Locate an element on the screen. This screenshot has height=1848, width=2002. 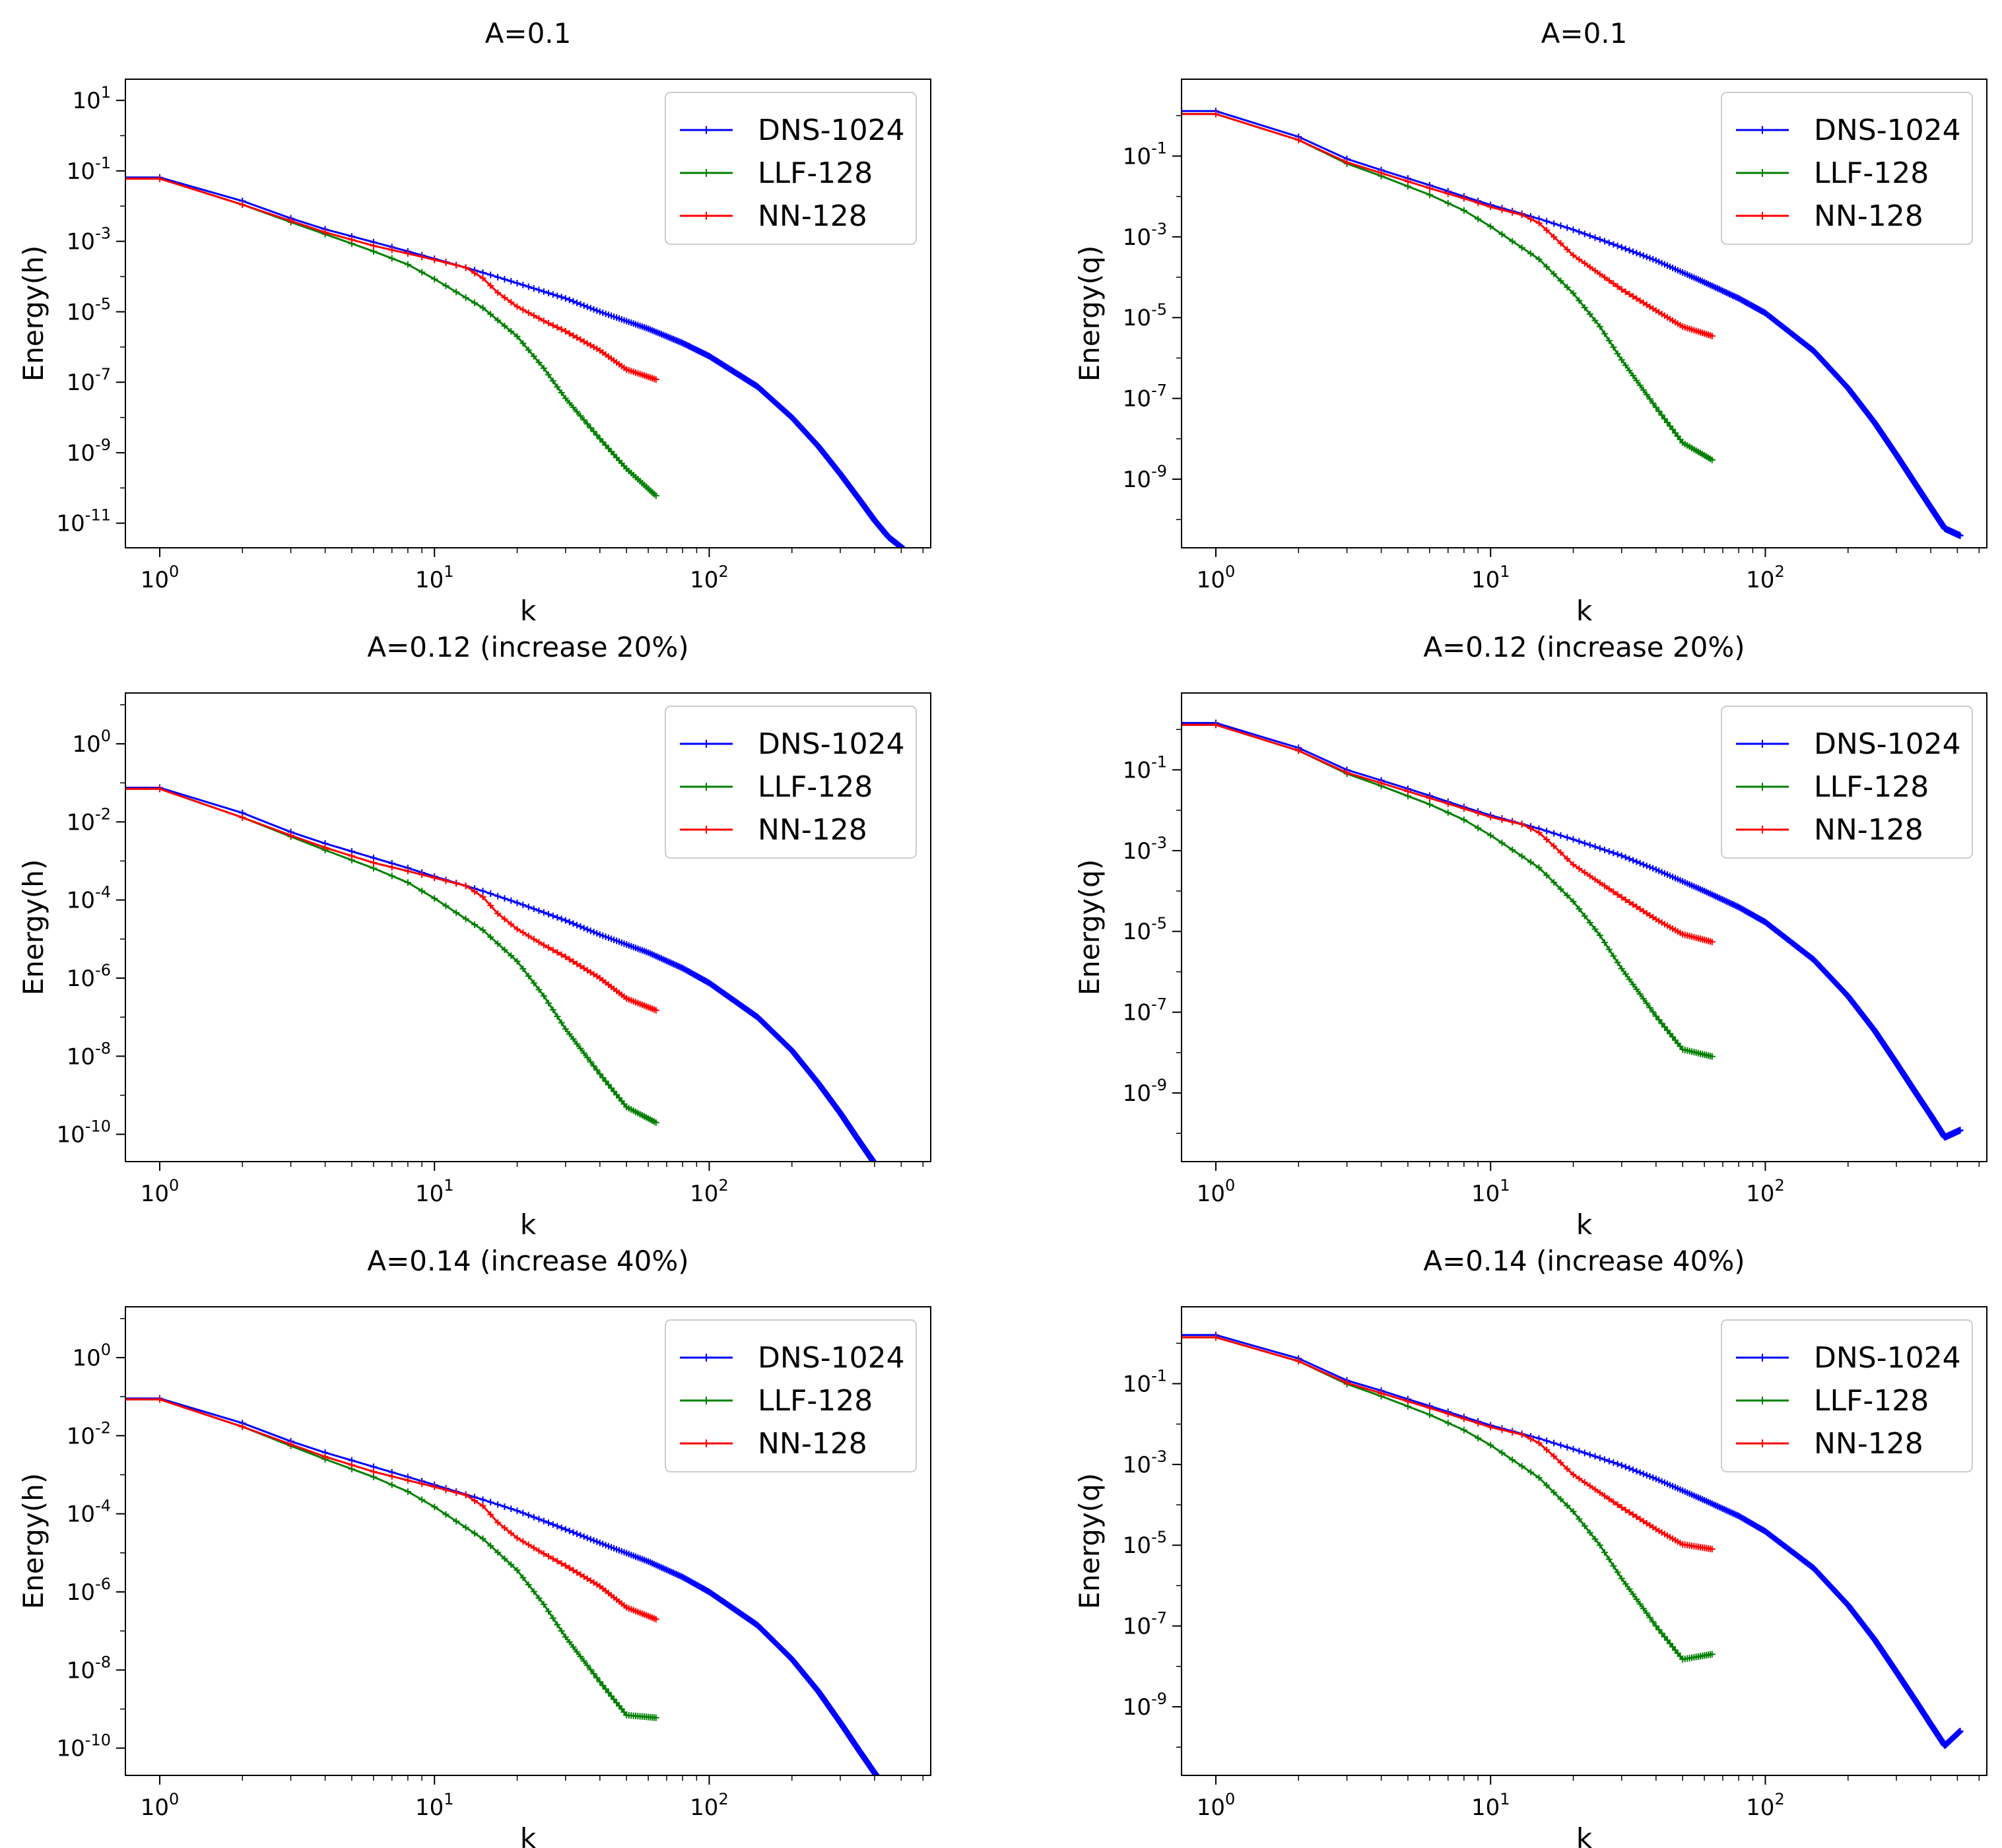
subplot-title: A=0.12 (increase 20%) is located at coordinates (1584, 647).